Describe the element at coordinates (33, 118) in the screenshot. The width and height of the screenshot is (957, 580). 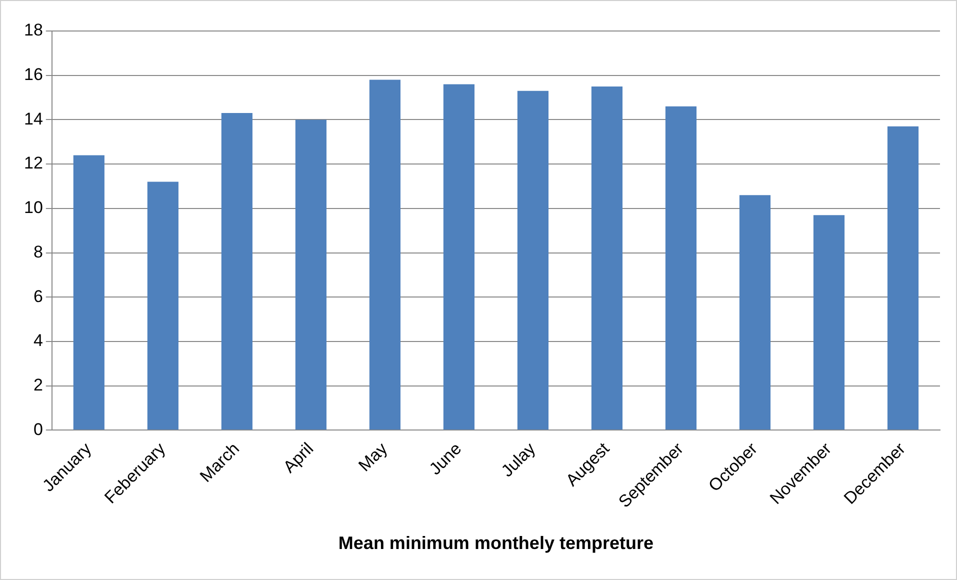
I see `y-tick-label: 14` at that location.